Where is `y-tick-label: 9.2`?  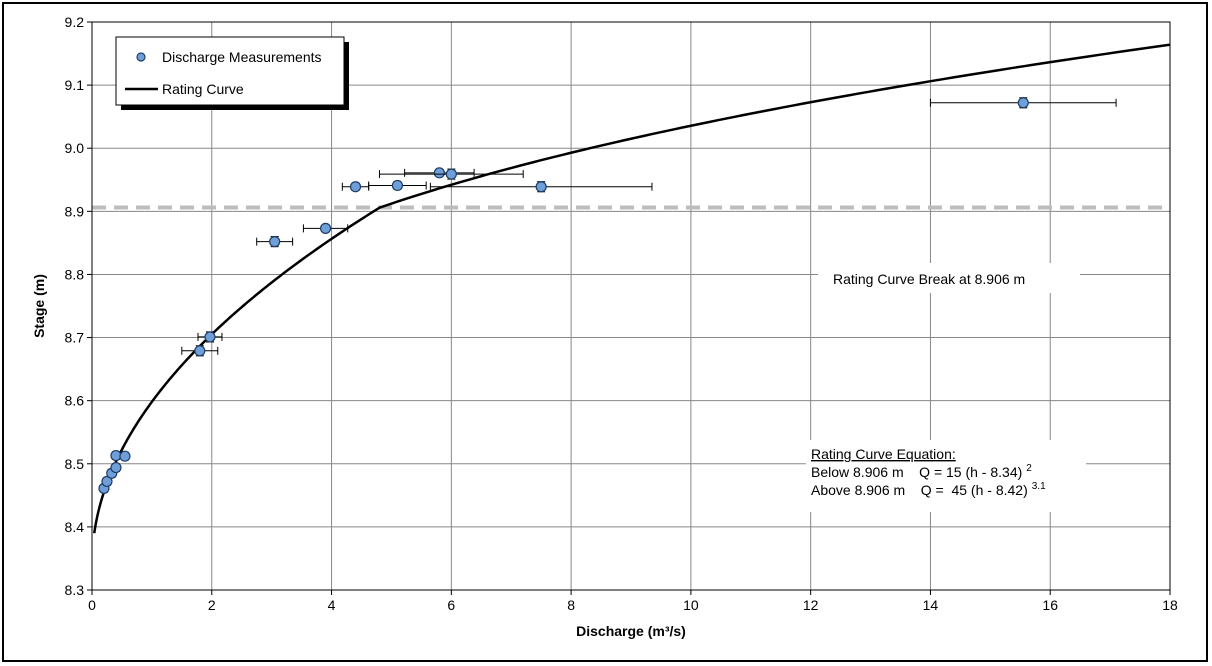
y-tick-label: 9.2 is located at coordinates (75, 22).